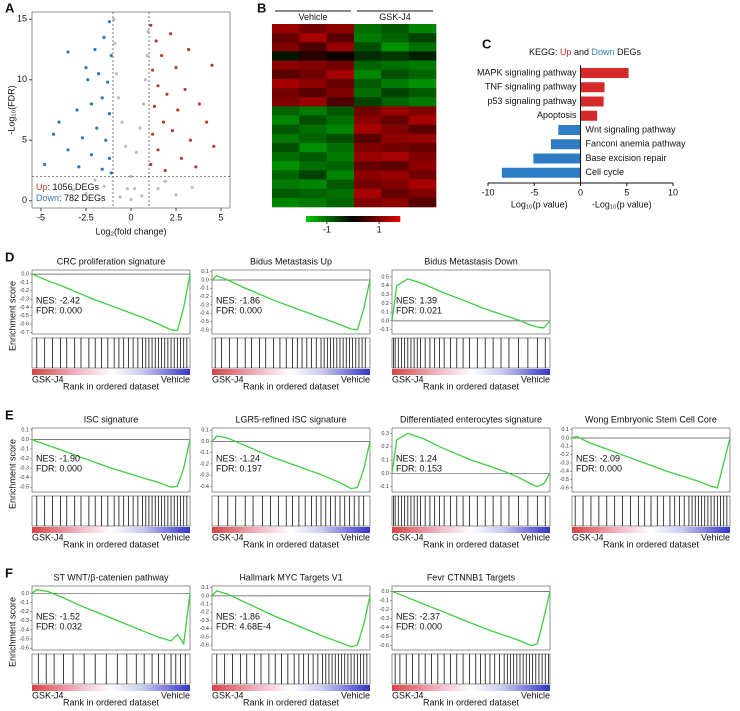 The image size is (740, 711). I want to click on y-axis-label: Enrichment score, so click(12, 316).